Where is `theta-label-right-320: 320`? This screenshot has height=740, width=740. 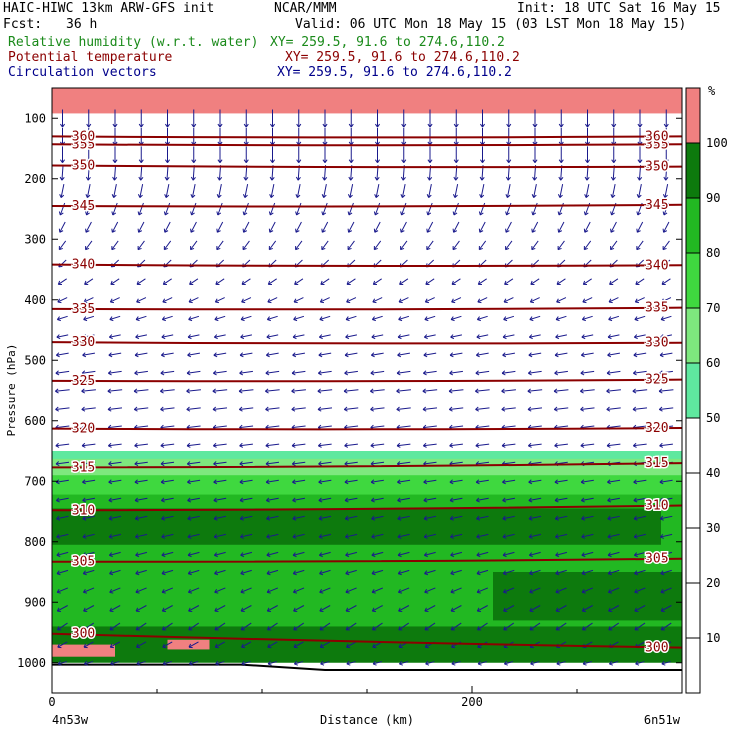 theta-label-right-320: 320 is located at coordinates (656, 428).